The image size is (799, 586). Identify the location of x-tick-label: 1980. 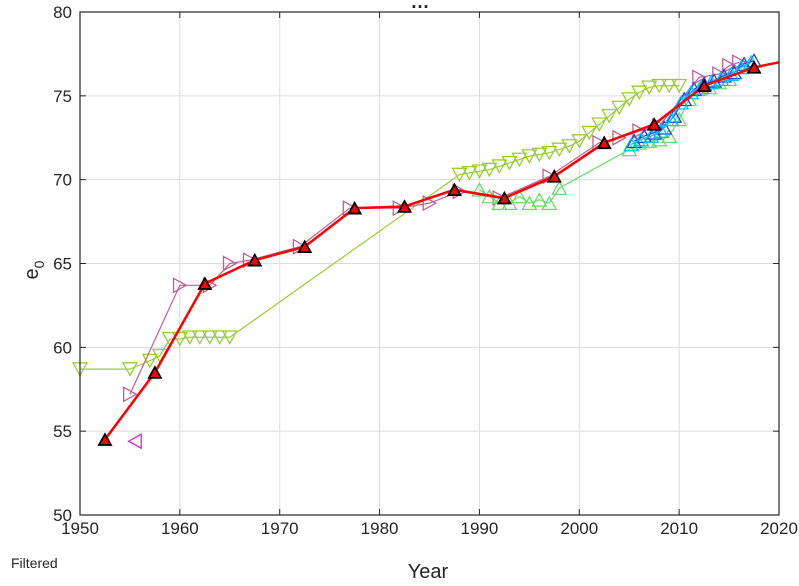
(380, 528).